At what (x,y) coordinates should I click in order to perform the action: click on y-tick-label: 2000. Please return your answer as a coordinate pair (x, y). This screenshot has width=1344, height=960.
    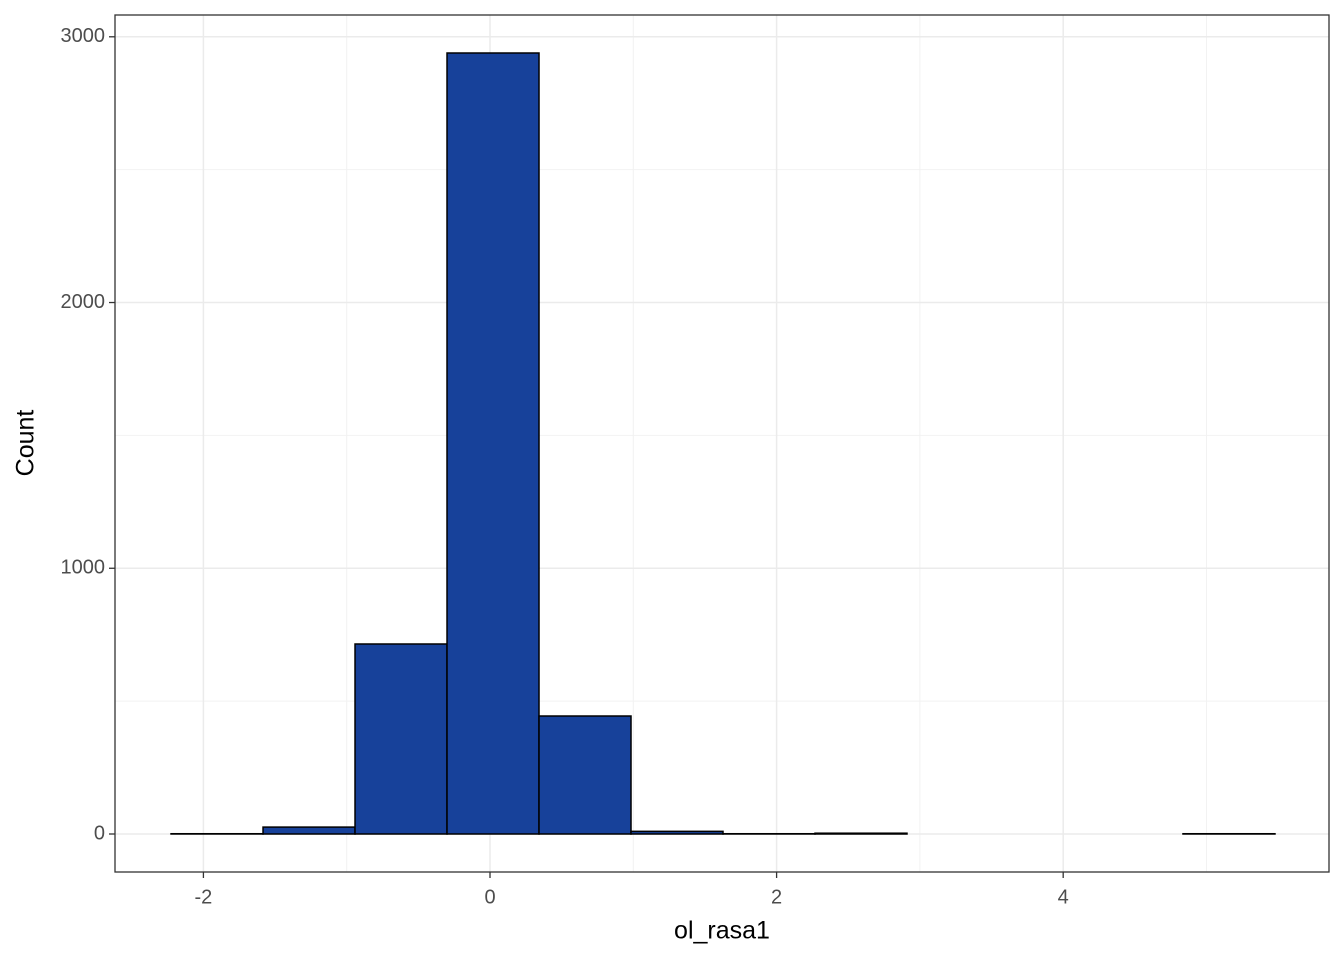
    Looking at the image, I should click on (83, 302).